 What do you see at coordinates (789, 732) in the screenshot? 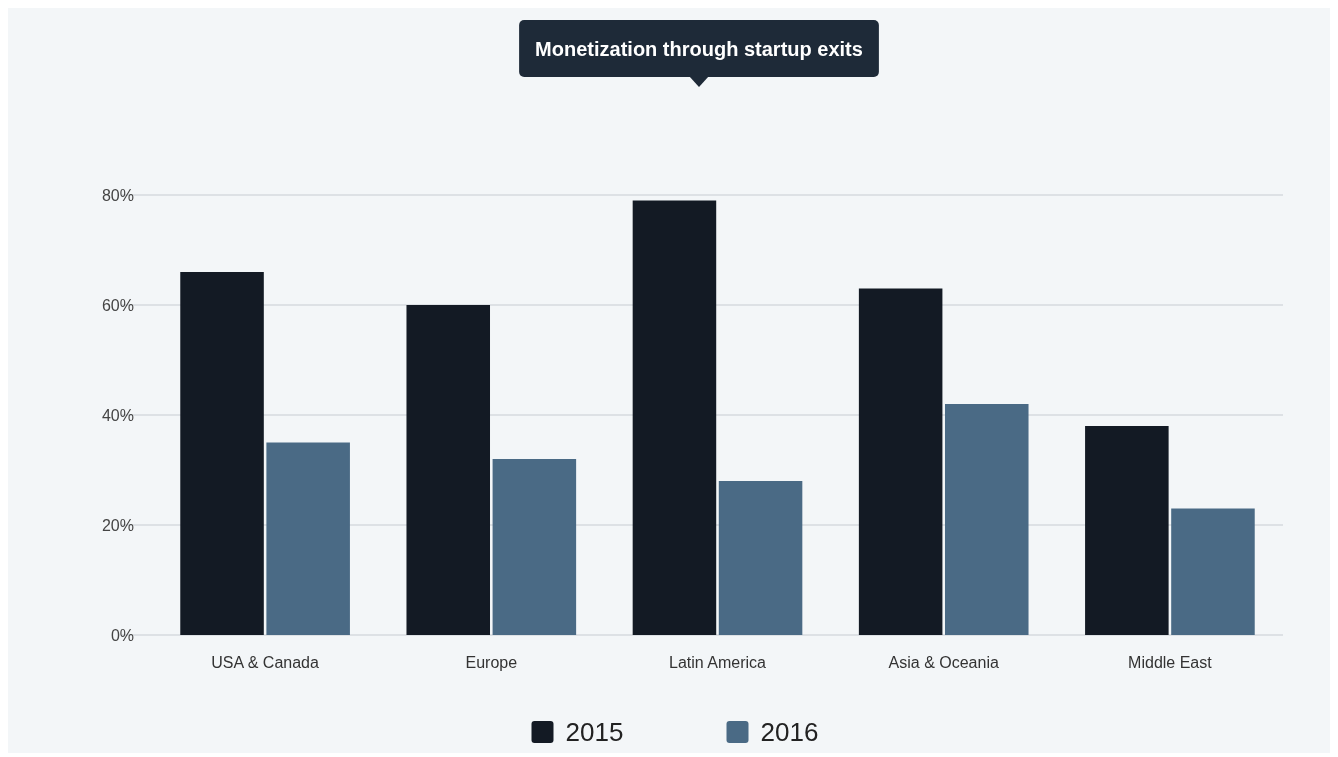
I see `legend-label: 2016` at bounding box center [789, 732].